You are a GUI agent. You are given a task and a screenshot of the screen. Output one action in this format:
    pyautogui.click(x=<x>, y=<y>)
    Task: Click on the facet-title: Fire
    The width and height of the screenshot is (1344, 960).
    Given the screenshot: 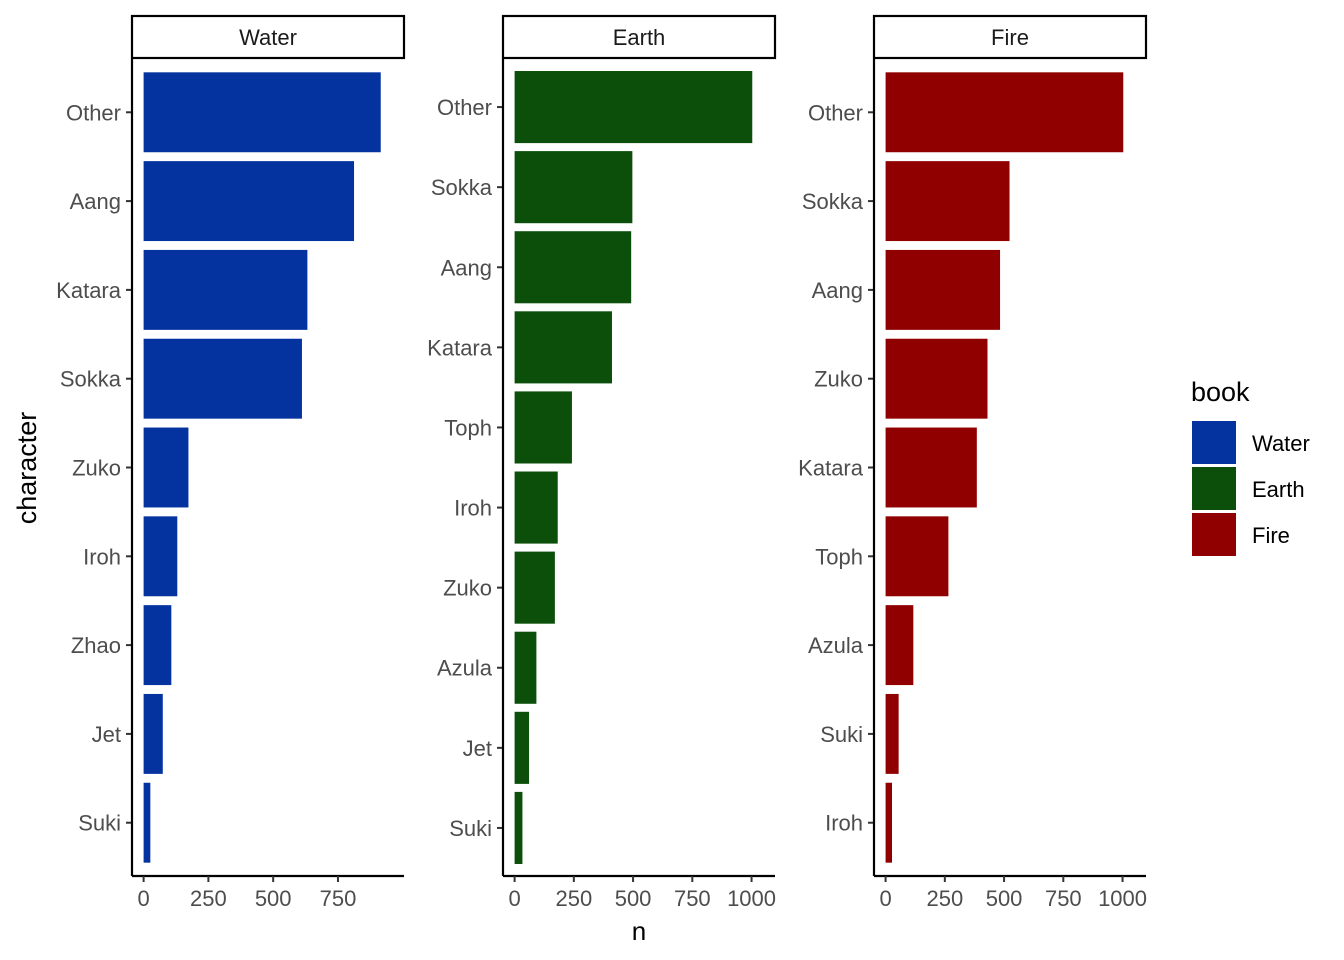 What is the action you would take?
    pyautogui.click(x=1010, y=37)
    